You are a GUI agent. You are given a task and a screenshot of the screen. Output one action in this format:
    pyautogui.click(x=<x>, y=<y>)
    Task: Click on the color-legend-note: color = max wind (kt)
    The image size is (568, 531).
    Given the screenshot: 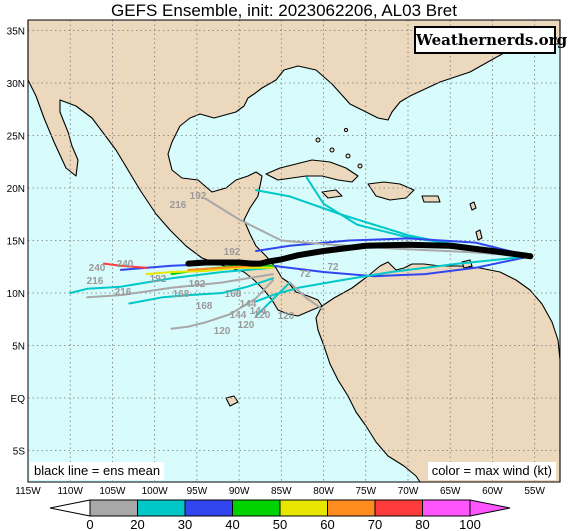 What is the action you would take?
    pyautogui.click(x=491, y=471)
    